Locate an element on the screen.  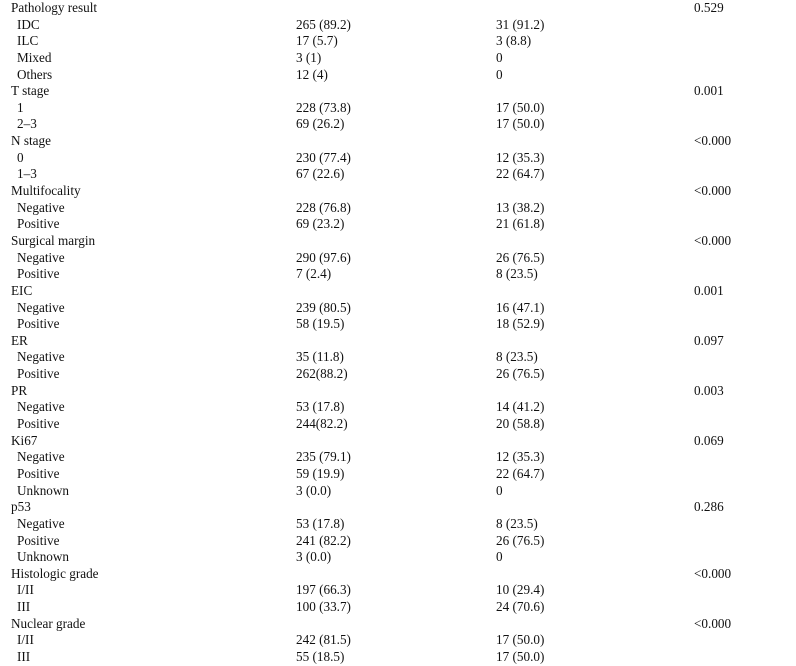
row-label: PR is located at coordinates (19, 390).